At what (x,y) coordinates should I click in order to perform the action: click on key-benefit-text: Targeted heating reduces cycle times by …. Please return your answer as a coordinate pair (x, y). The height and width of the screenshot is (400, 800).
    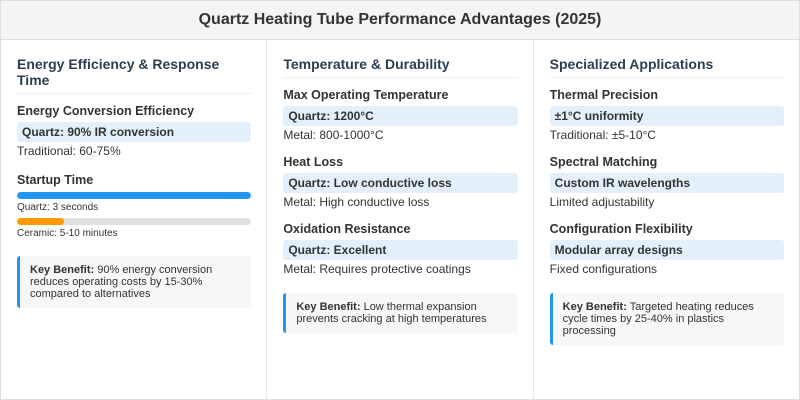
    Looking at the image, I should click on (658, 319).